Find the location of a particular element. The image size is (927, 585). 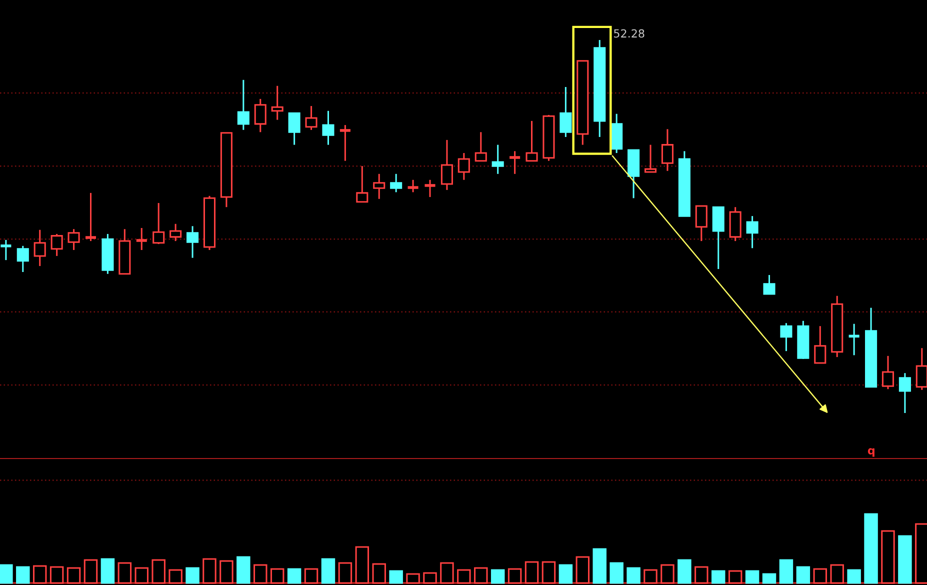

text: q is located at coordinates (871, 452).